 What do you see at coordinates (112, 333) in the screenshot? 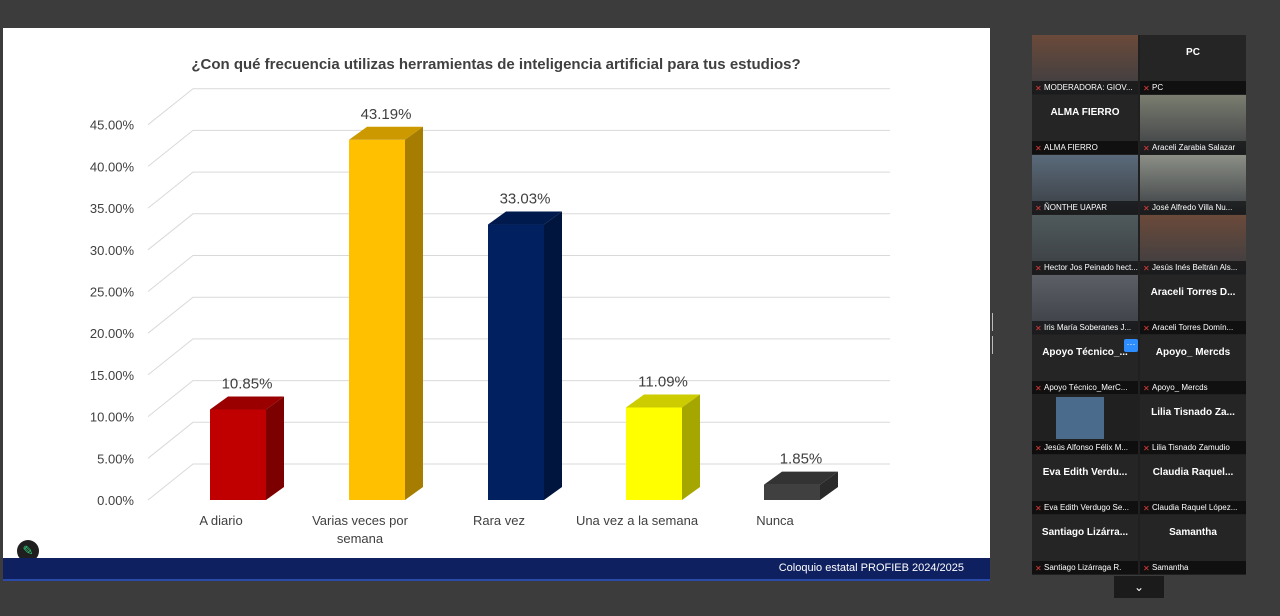
I see `y-tick-label: 20.00%` at bounding box center [112, 333].